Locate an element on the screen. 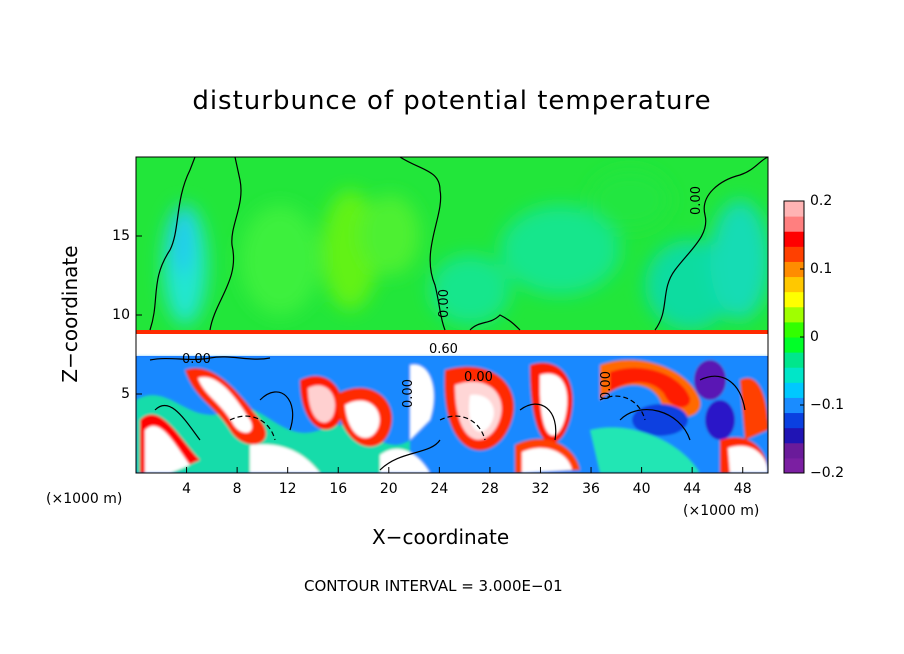 The image size is (904, 654). x-tick-label: 32 is located at coordinates (540, 489).